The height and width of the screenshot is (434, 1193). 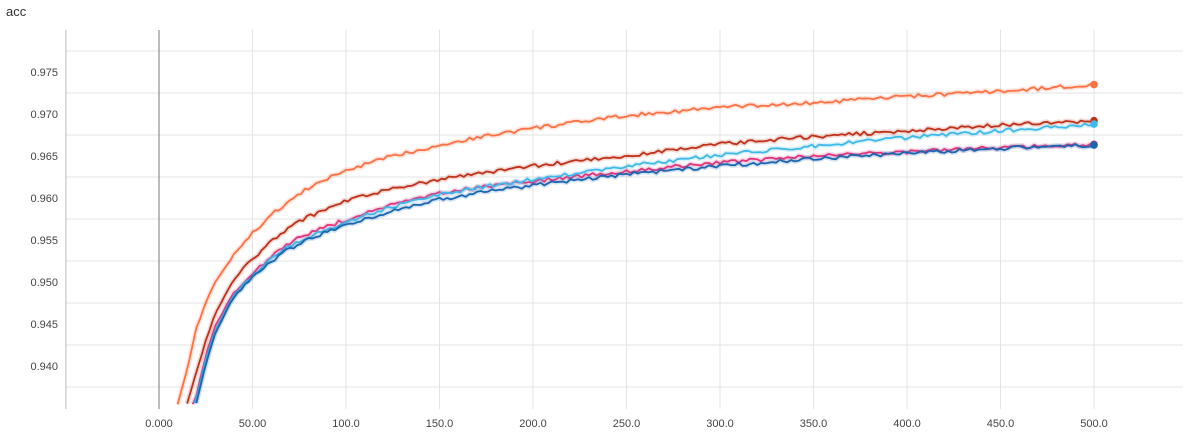 What do you see at coordinates (44, 115) in the screenshot?
I see `y-tick-label: 0.970` at bounding box center [44, 115].